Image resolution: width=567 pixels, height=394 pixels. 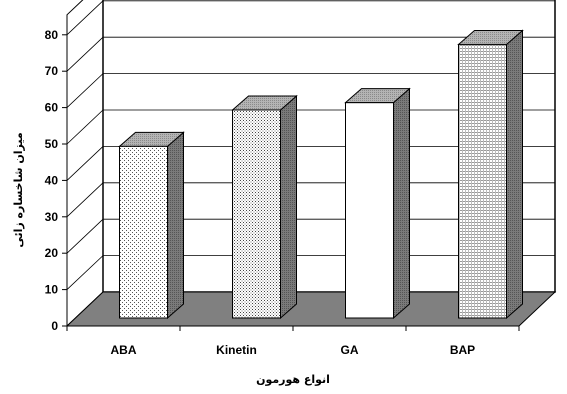 I want to click on y-tick-label: 80, so click(x=52, y=35).